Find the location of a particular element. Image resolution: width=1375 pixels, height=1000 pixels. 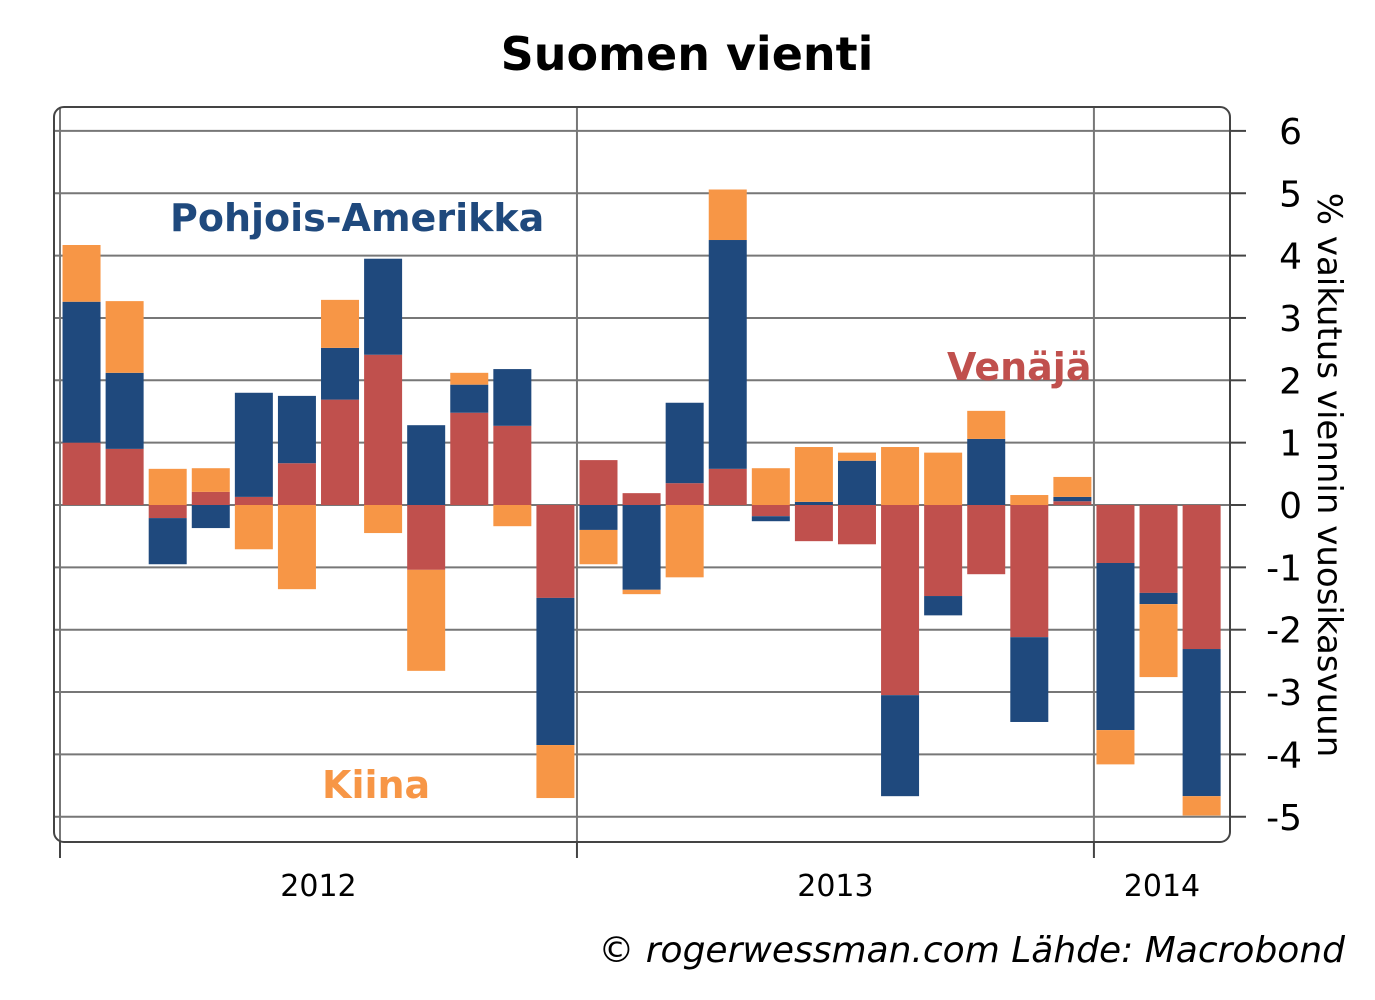

x-tick-label: 2014 is located at coordinates (1162, 886).